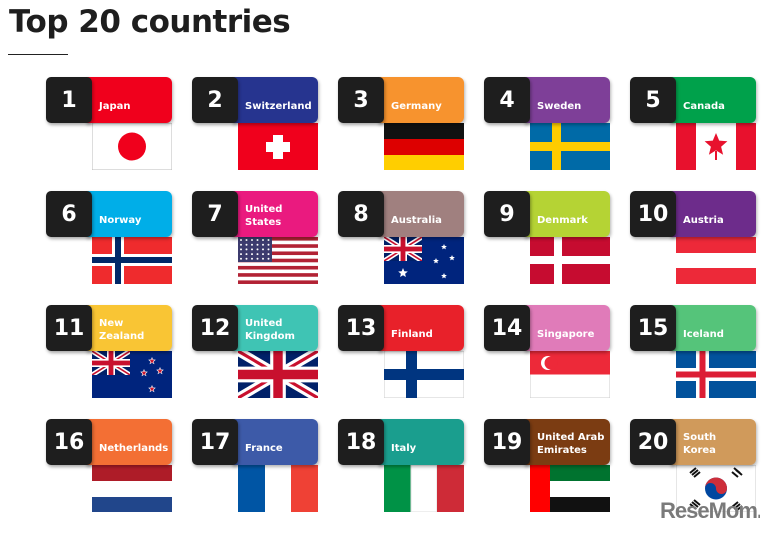  I want to click on rank-badge: 16, so click(69, 442).